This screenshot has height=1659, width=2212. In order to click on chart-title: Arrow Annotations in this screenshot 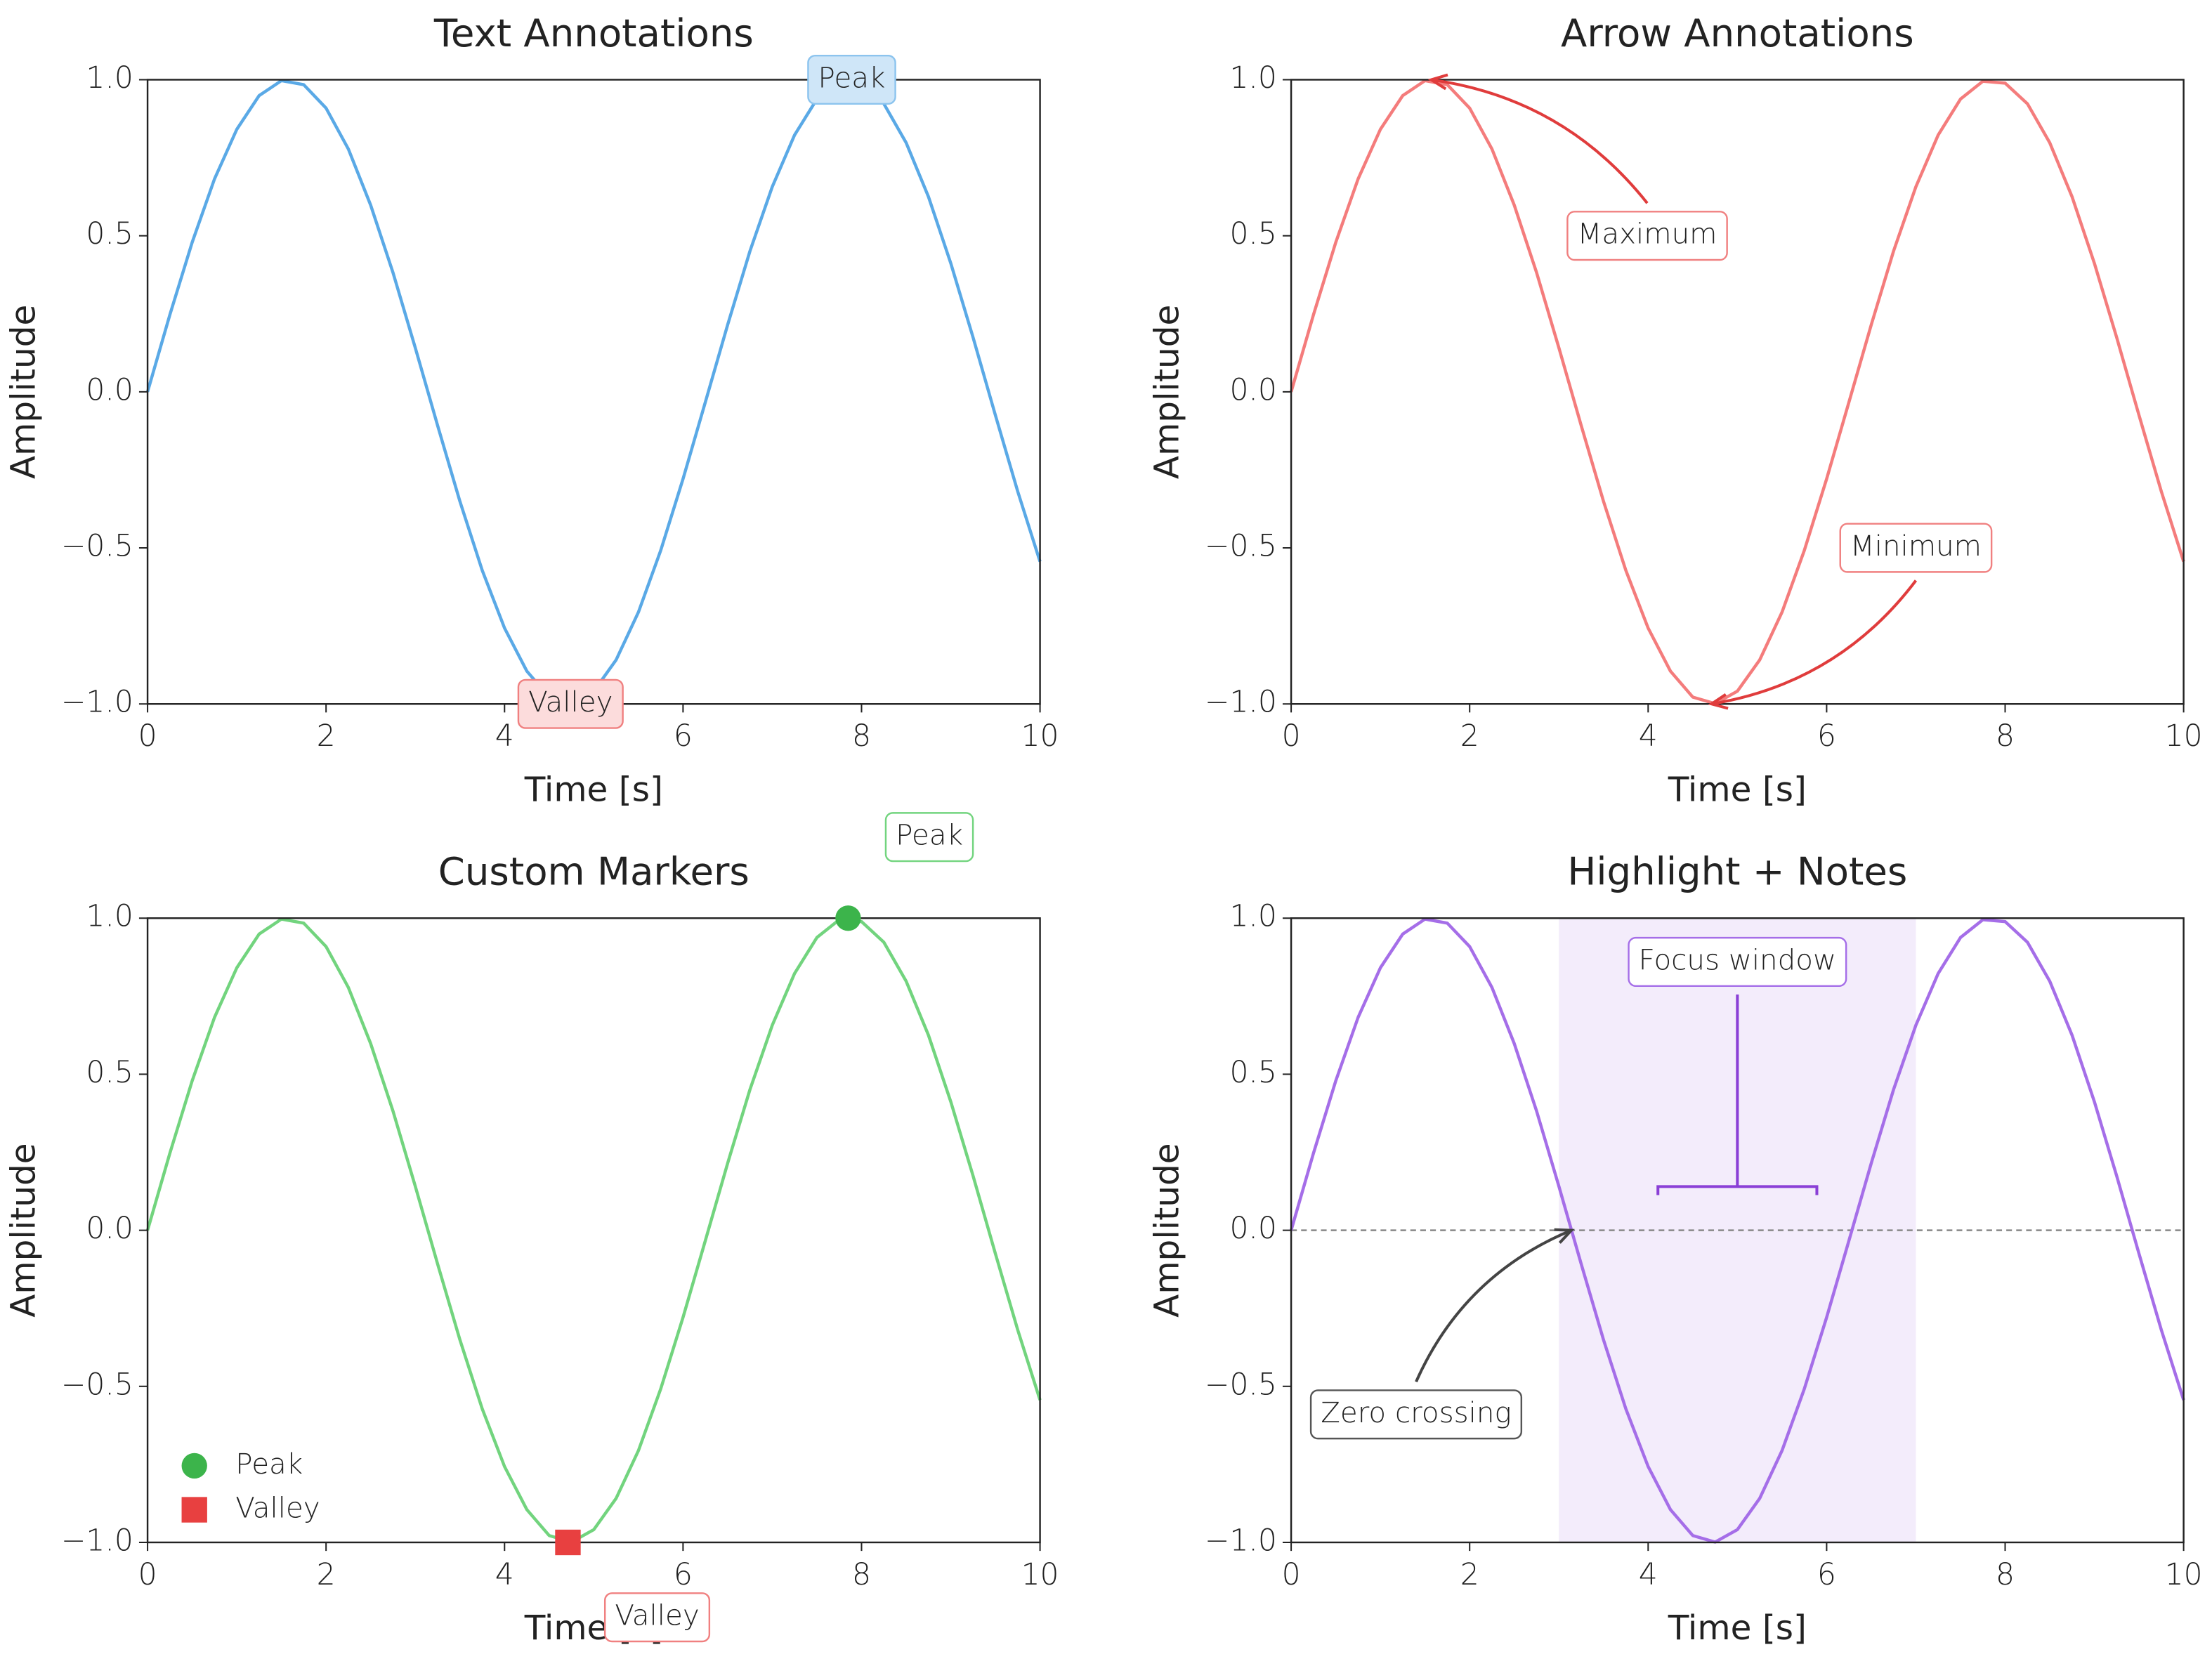, I will do `click(1737, 33)`.